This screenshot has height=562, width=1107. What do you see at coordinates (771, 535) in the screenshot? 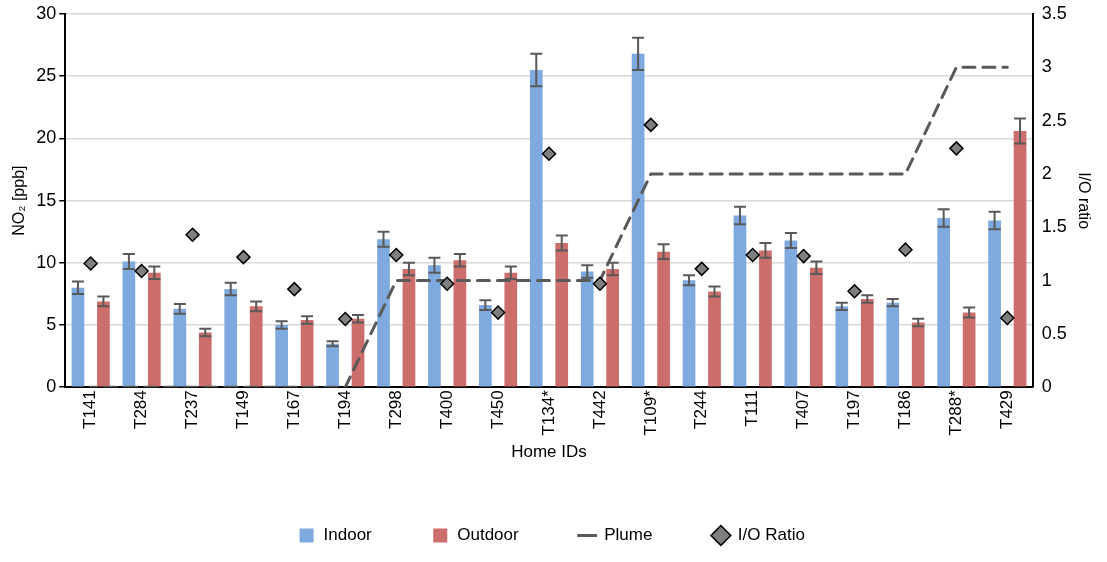
I see `legend-label: I/O Ratio` at bounding box center [771, 535].